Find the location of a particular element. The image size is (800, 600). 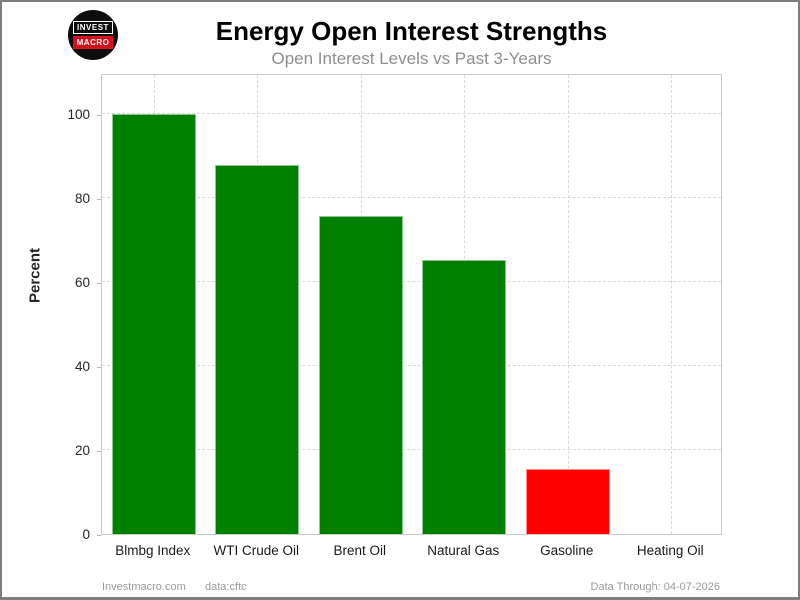

y-tick-label: 40 is located at coordinates (82, 367).